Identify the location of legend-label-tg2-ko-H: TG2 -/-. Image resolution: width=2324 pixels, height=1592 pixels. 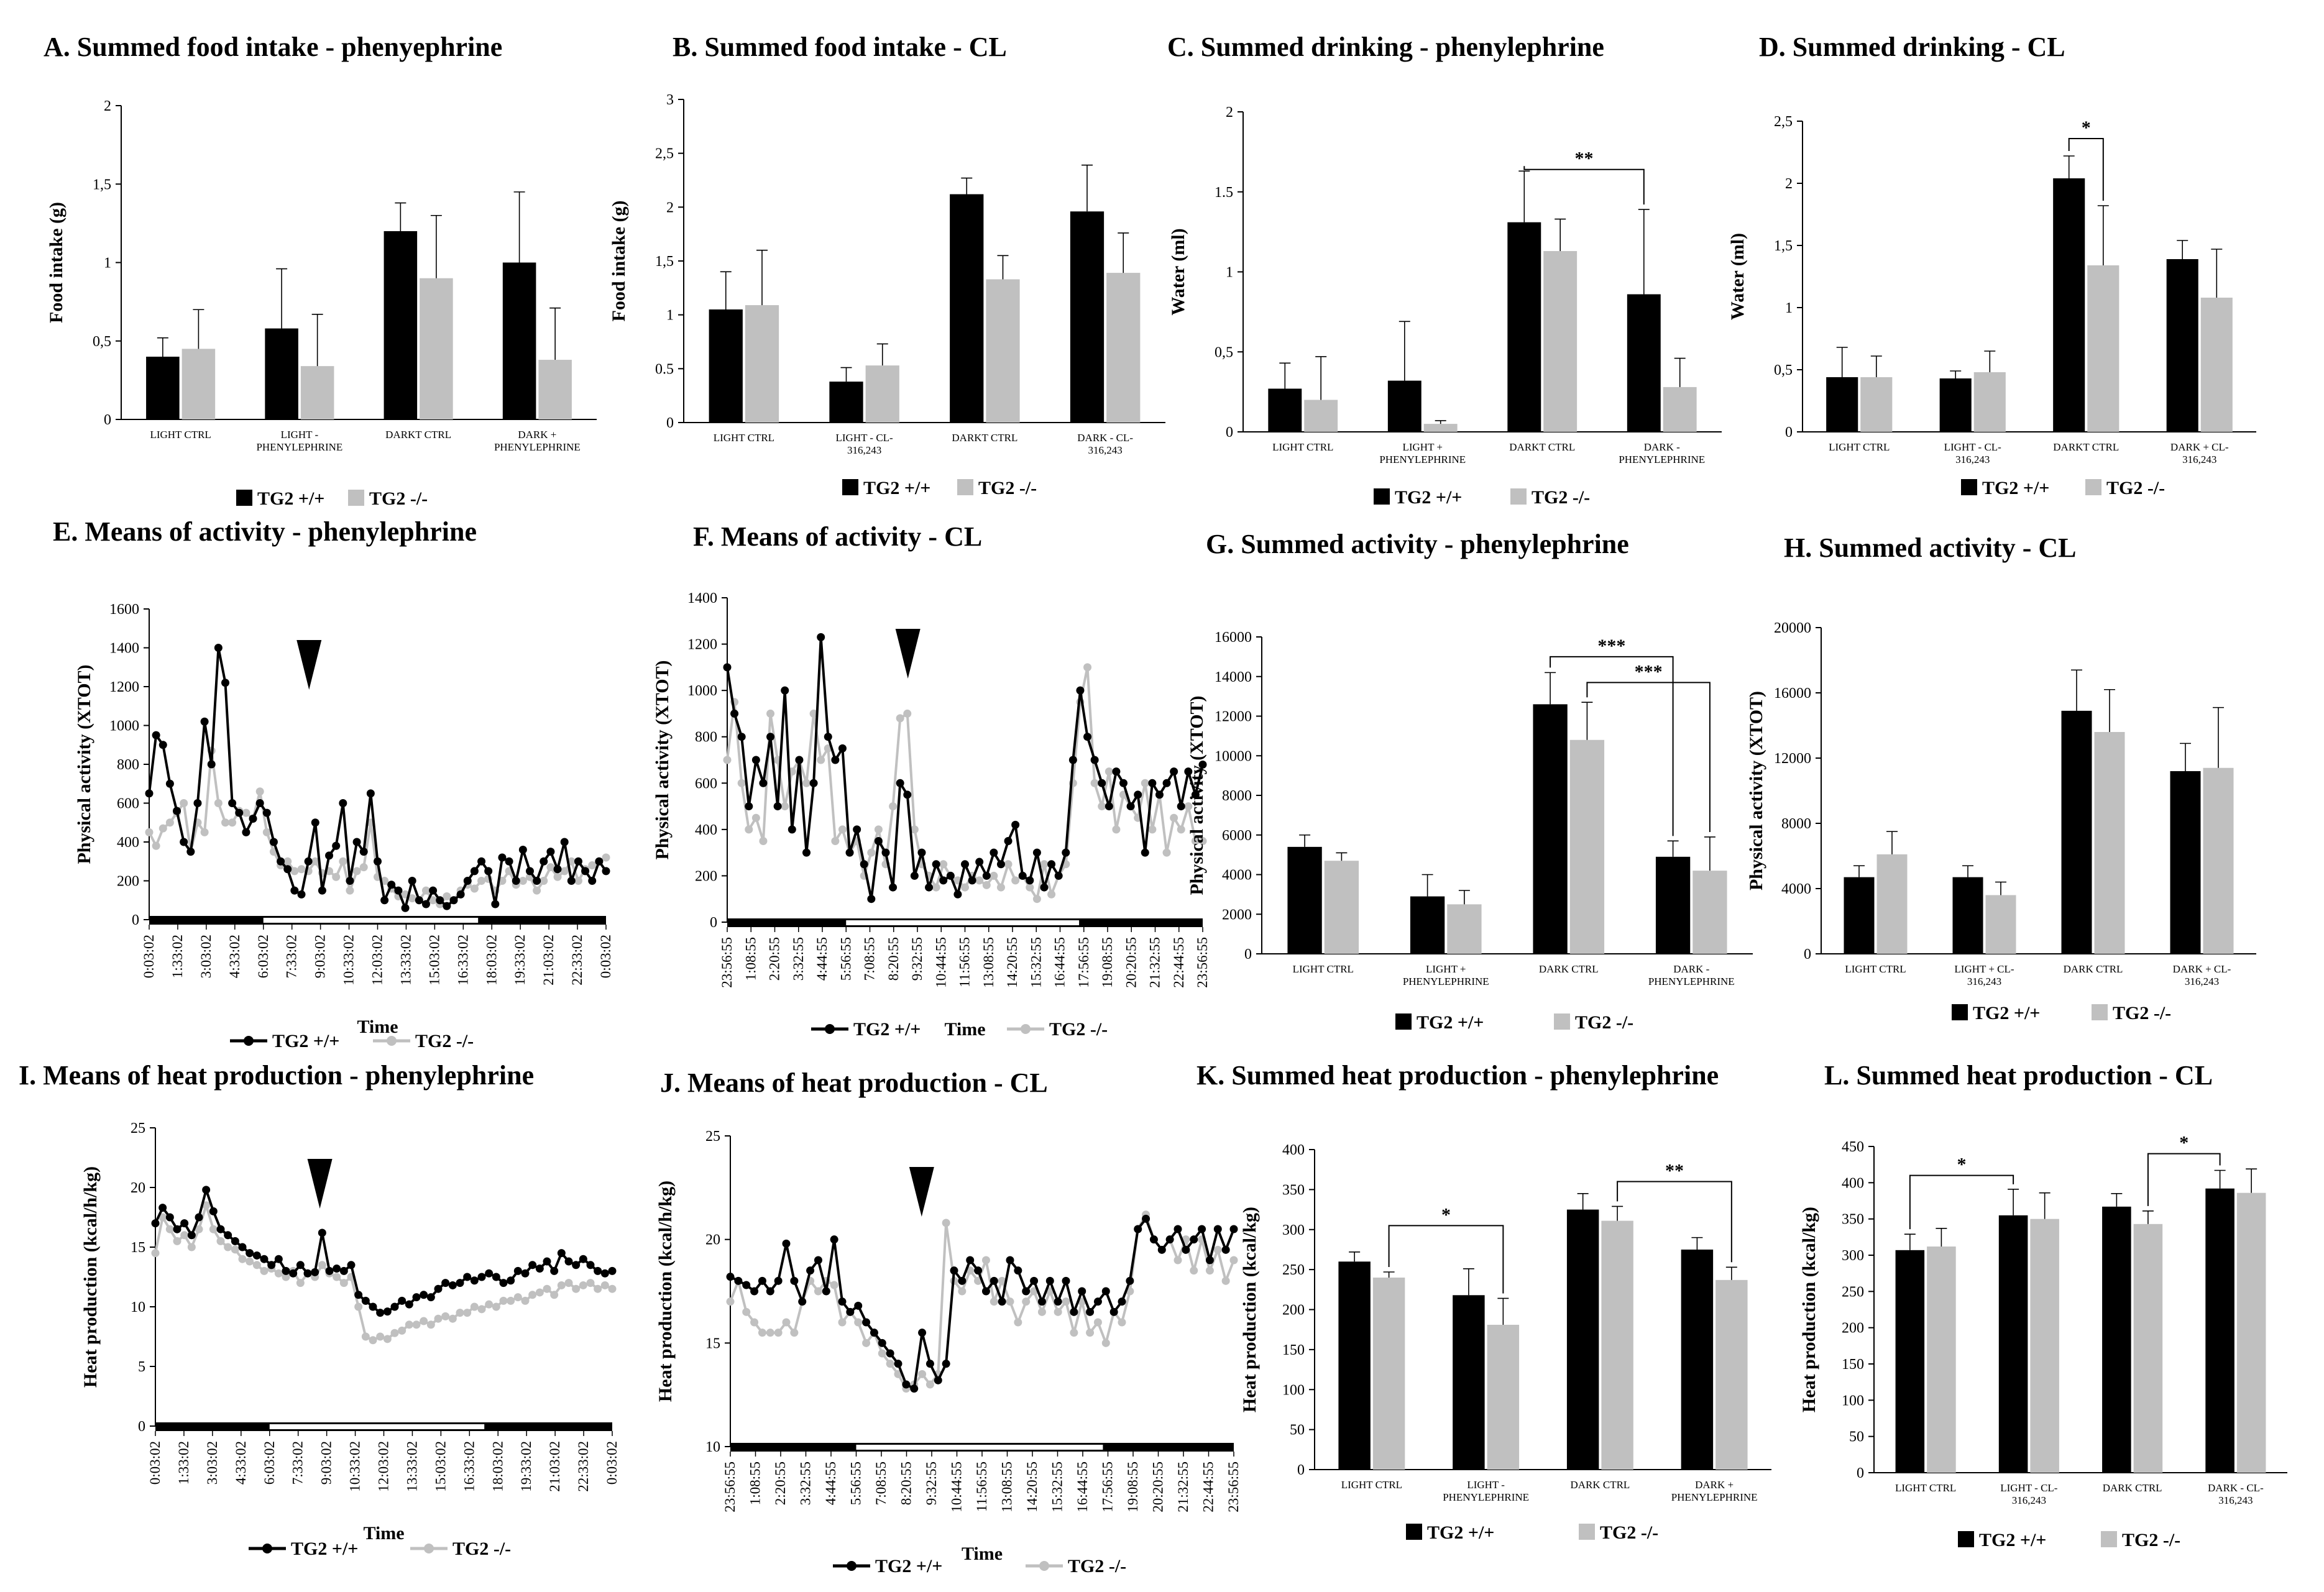
(2142, 1013).